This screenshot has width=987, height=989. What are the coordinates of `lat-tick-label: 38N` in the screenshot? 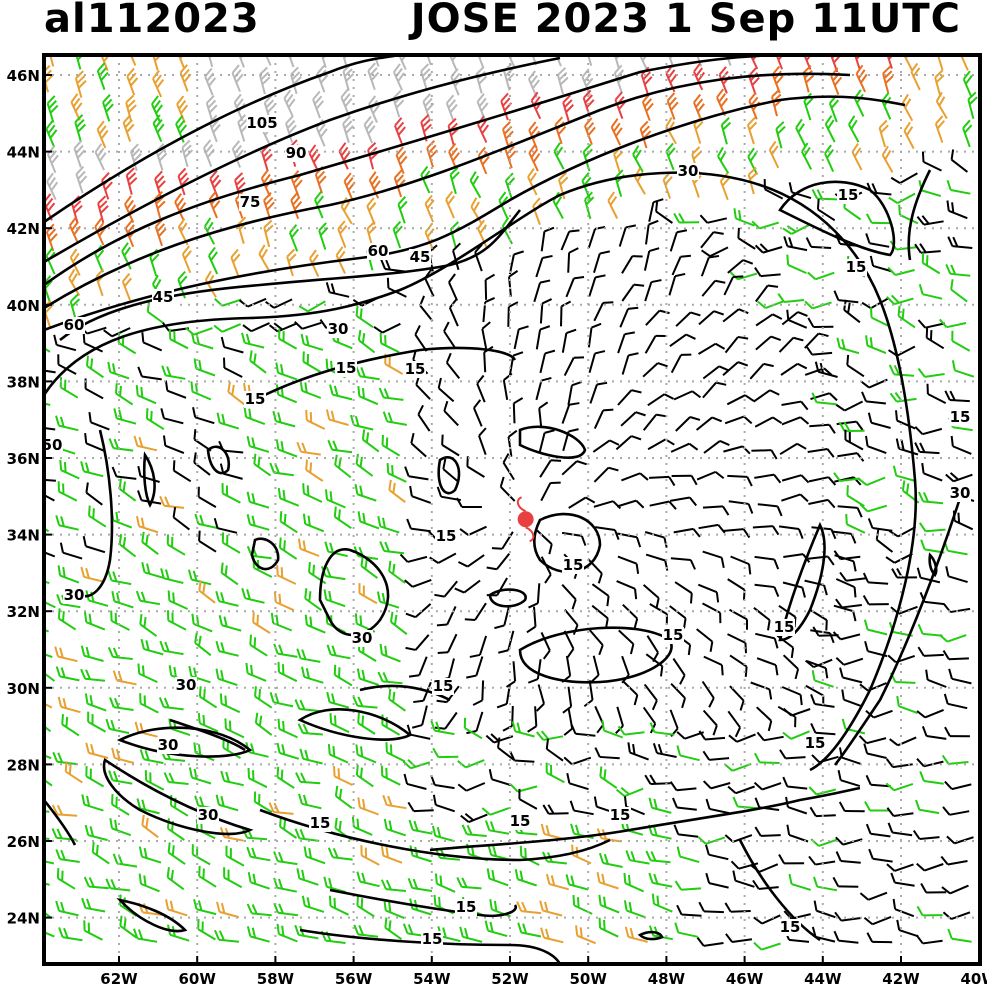 It's located at (23, 382).